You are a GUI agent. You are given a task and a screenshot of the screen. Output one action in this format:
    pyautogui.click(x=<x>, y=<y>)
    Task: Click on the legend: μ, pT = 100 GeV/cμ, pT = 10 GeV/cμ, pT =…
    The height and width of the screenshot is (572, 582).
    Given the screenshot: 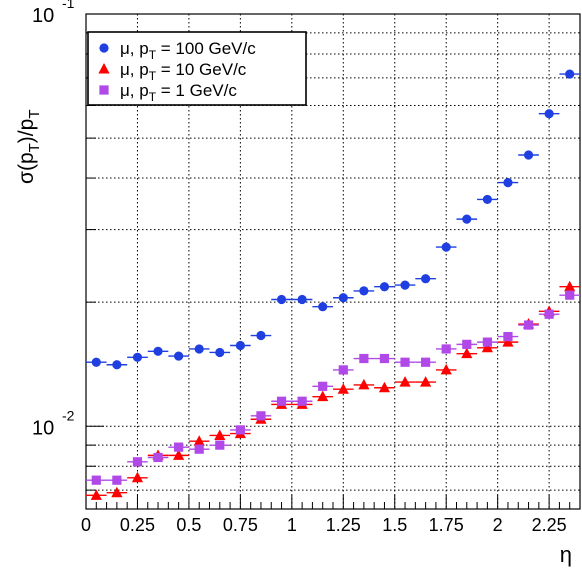 What is the action you would take?
    pyautogui.click(x=197, y=68)
    